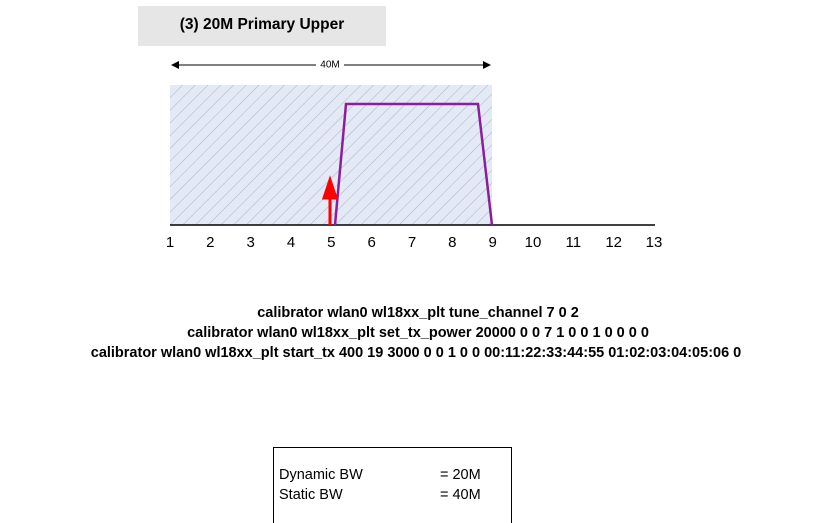  Describe the element at coordinates (654, 242) in the screenshot. I see `axis-label: 13` at that location.